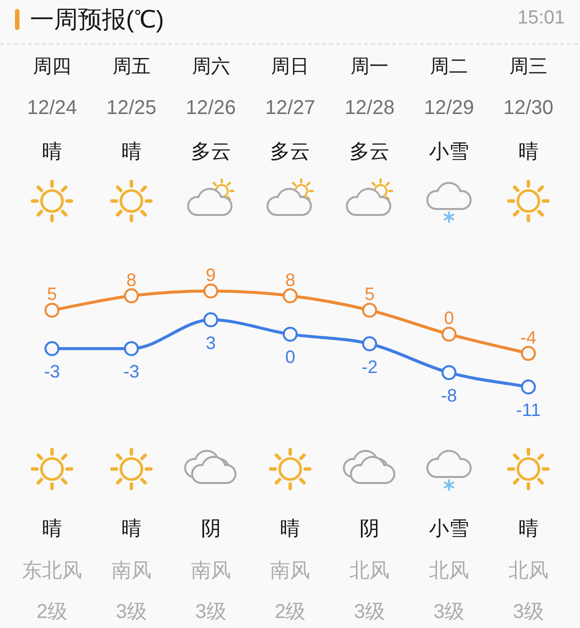 This screenshot has height=628, width=580. What do you see at coordinates (52, 571) in the screenshot?
I see `text: 东北风` at bounding box center [52, 571].